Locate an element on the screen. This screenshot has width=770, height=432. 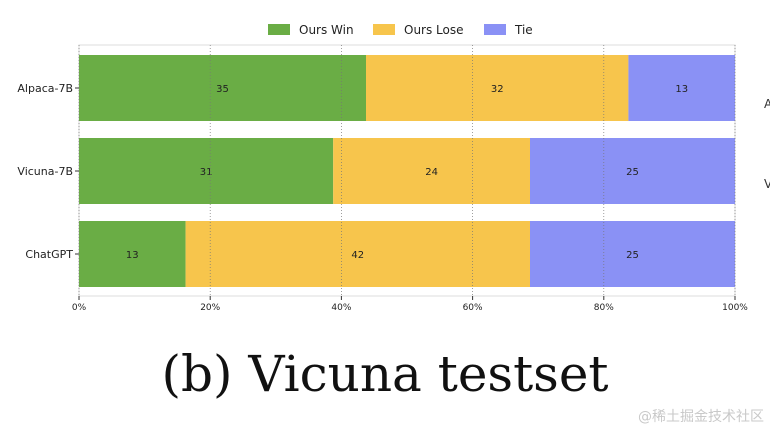
watermark: @稀土掘金技术社区 is located at coordinates (701, 417).